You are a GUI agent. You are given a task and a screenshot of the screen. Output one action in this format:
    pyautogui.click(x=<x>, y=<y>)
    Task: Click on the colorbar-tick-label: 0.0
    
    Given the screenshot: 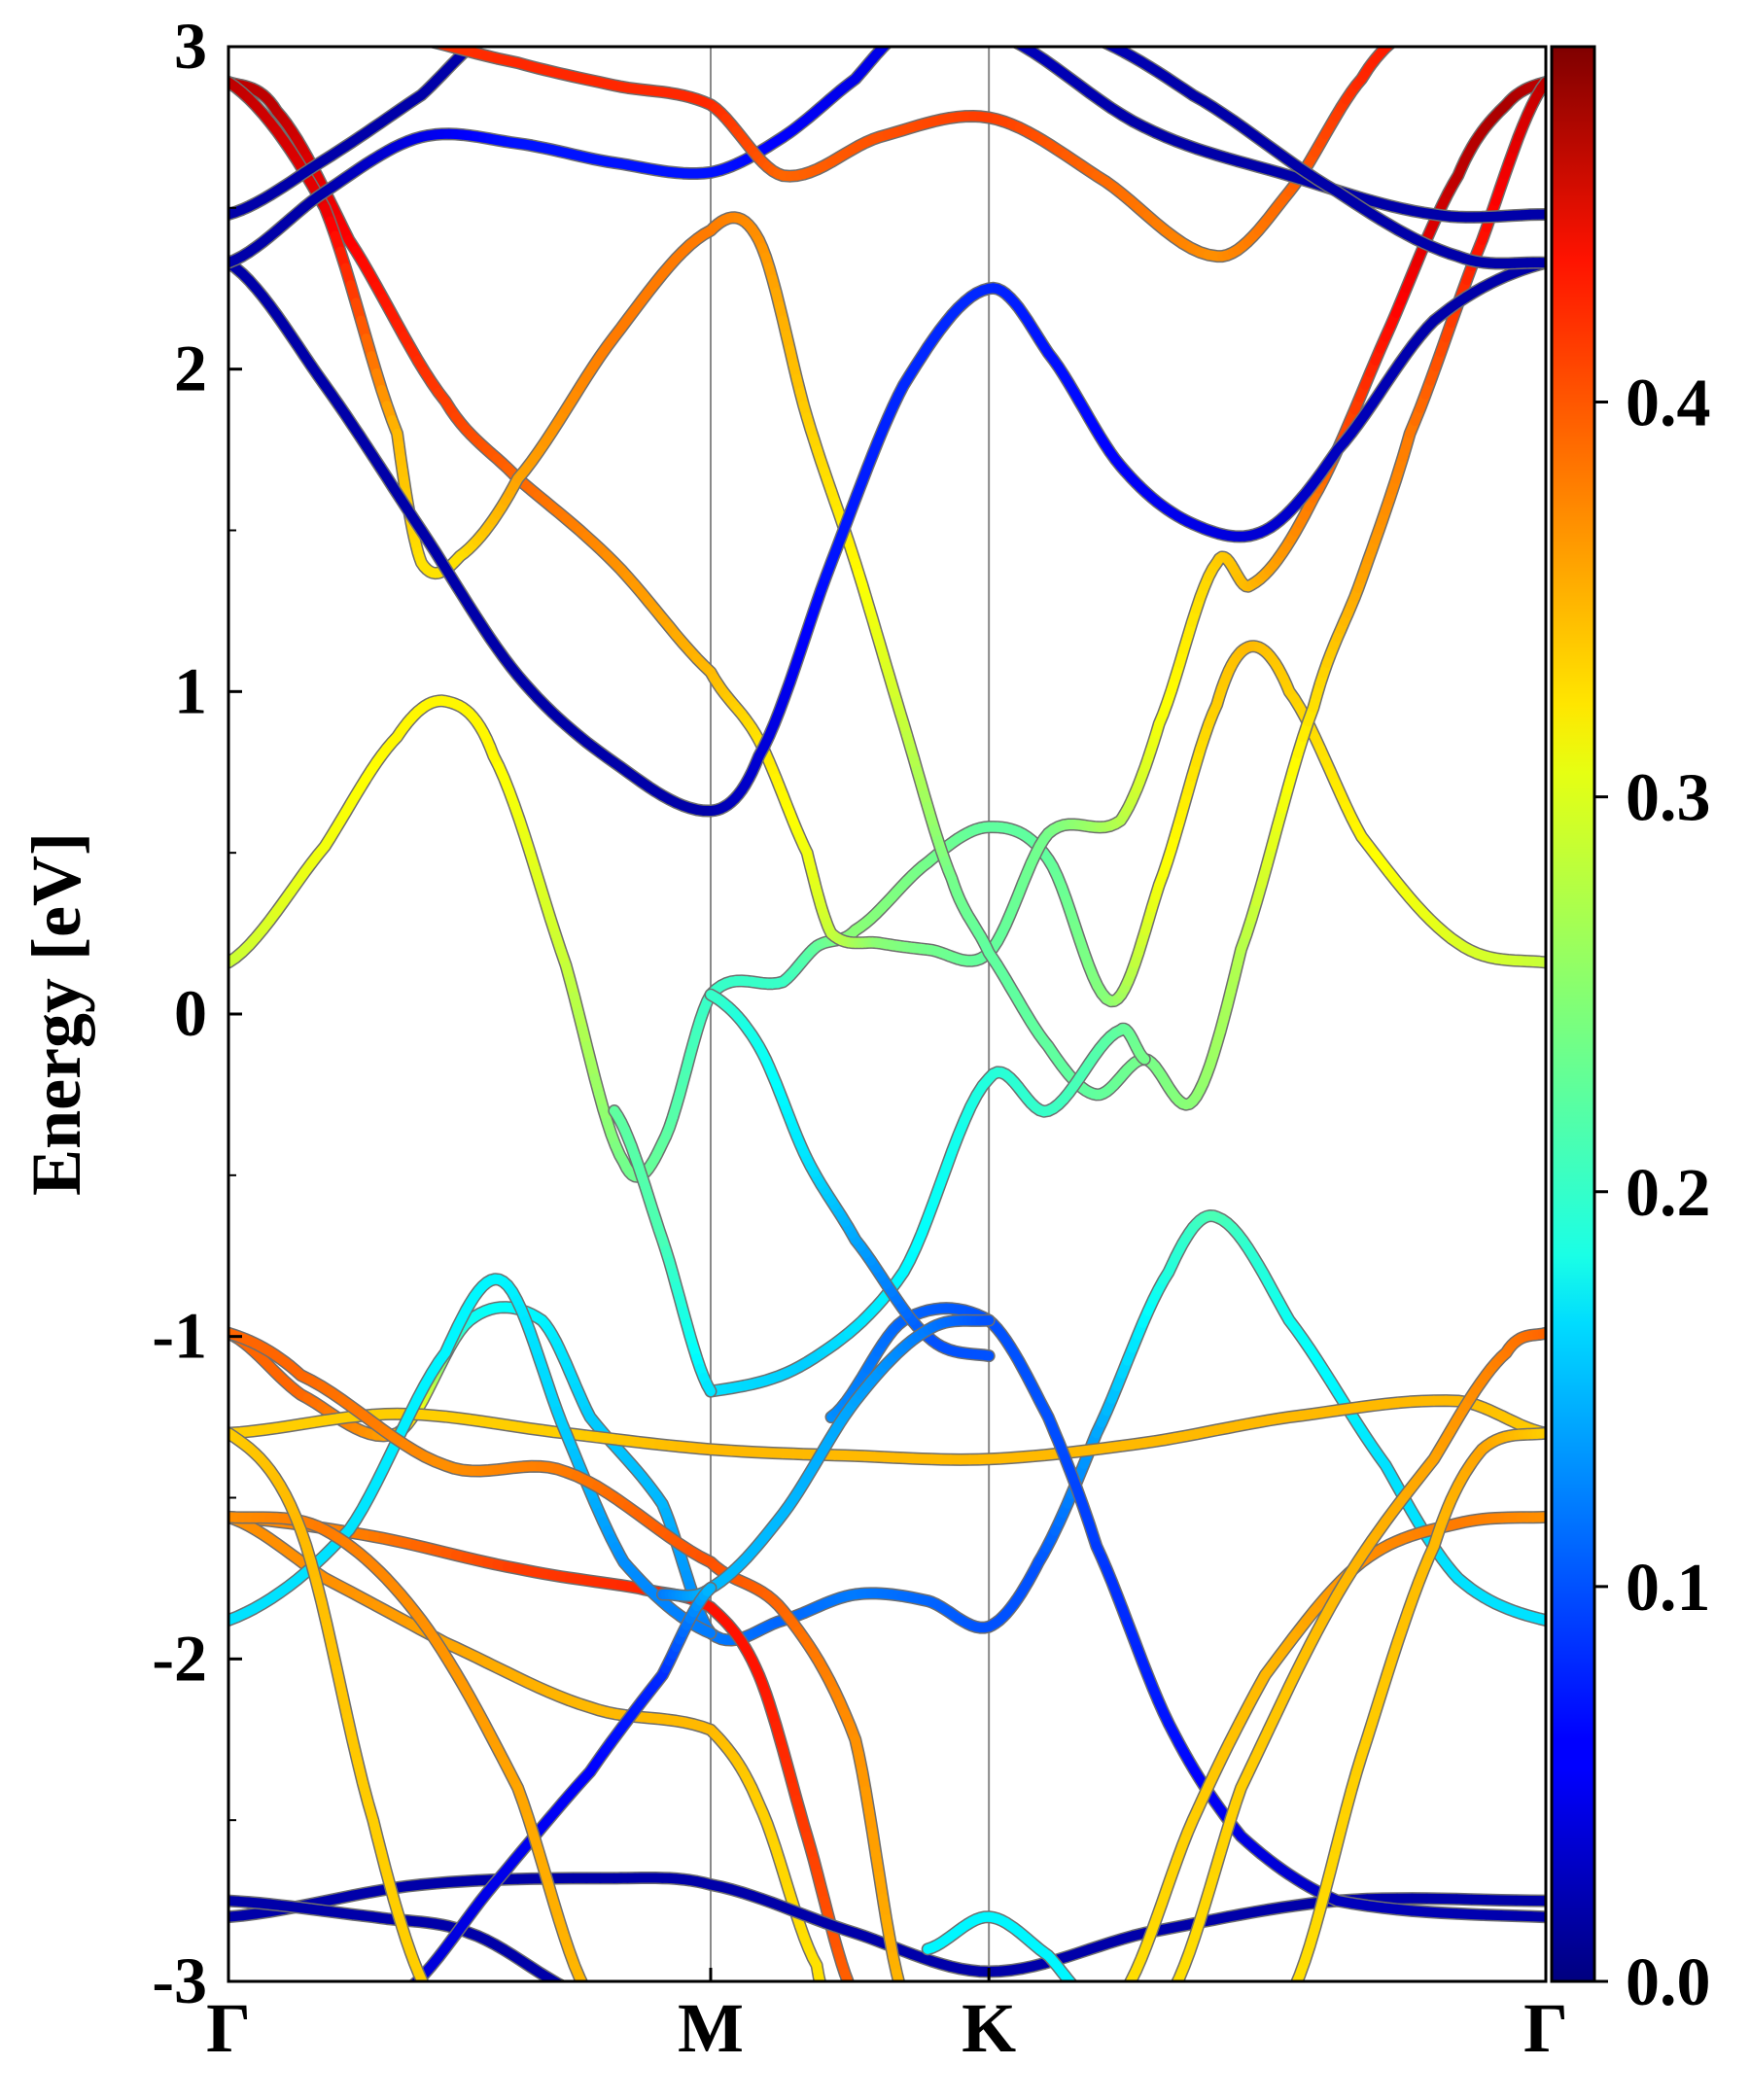 What is the action you would take?
    pyautogui.click(x=1668, y=1982)
    